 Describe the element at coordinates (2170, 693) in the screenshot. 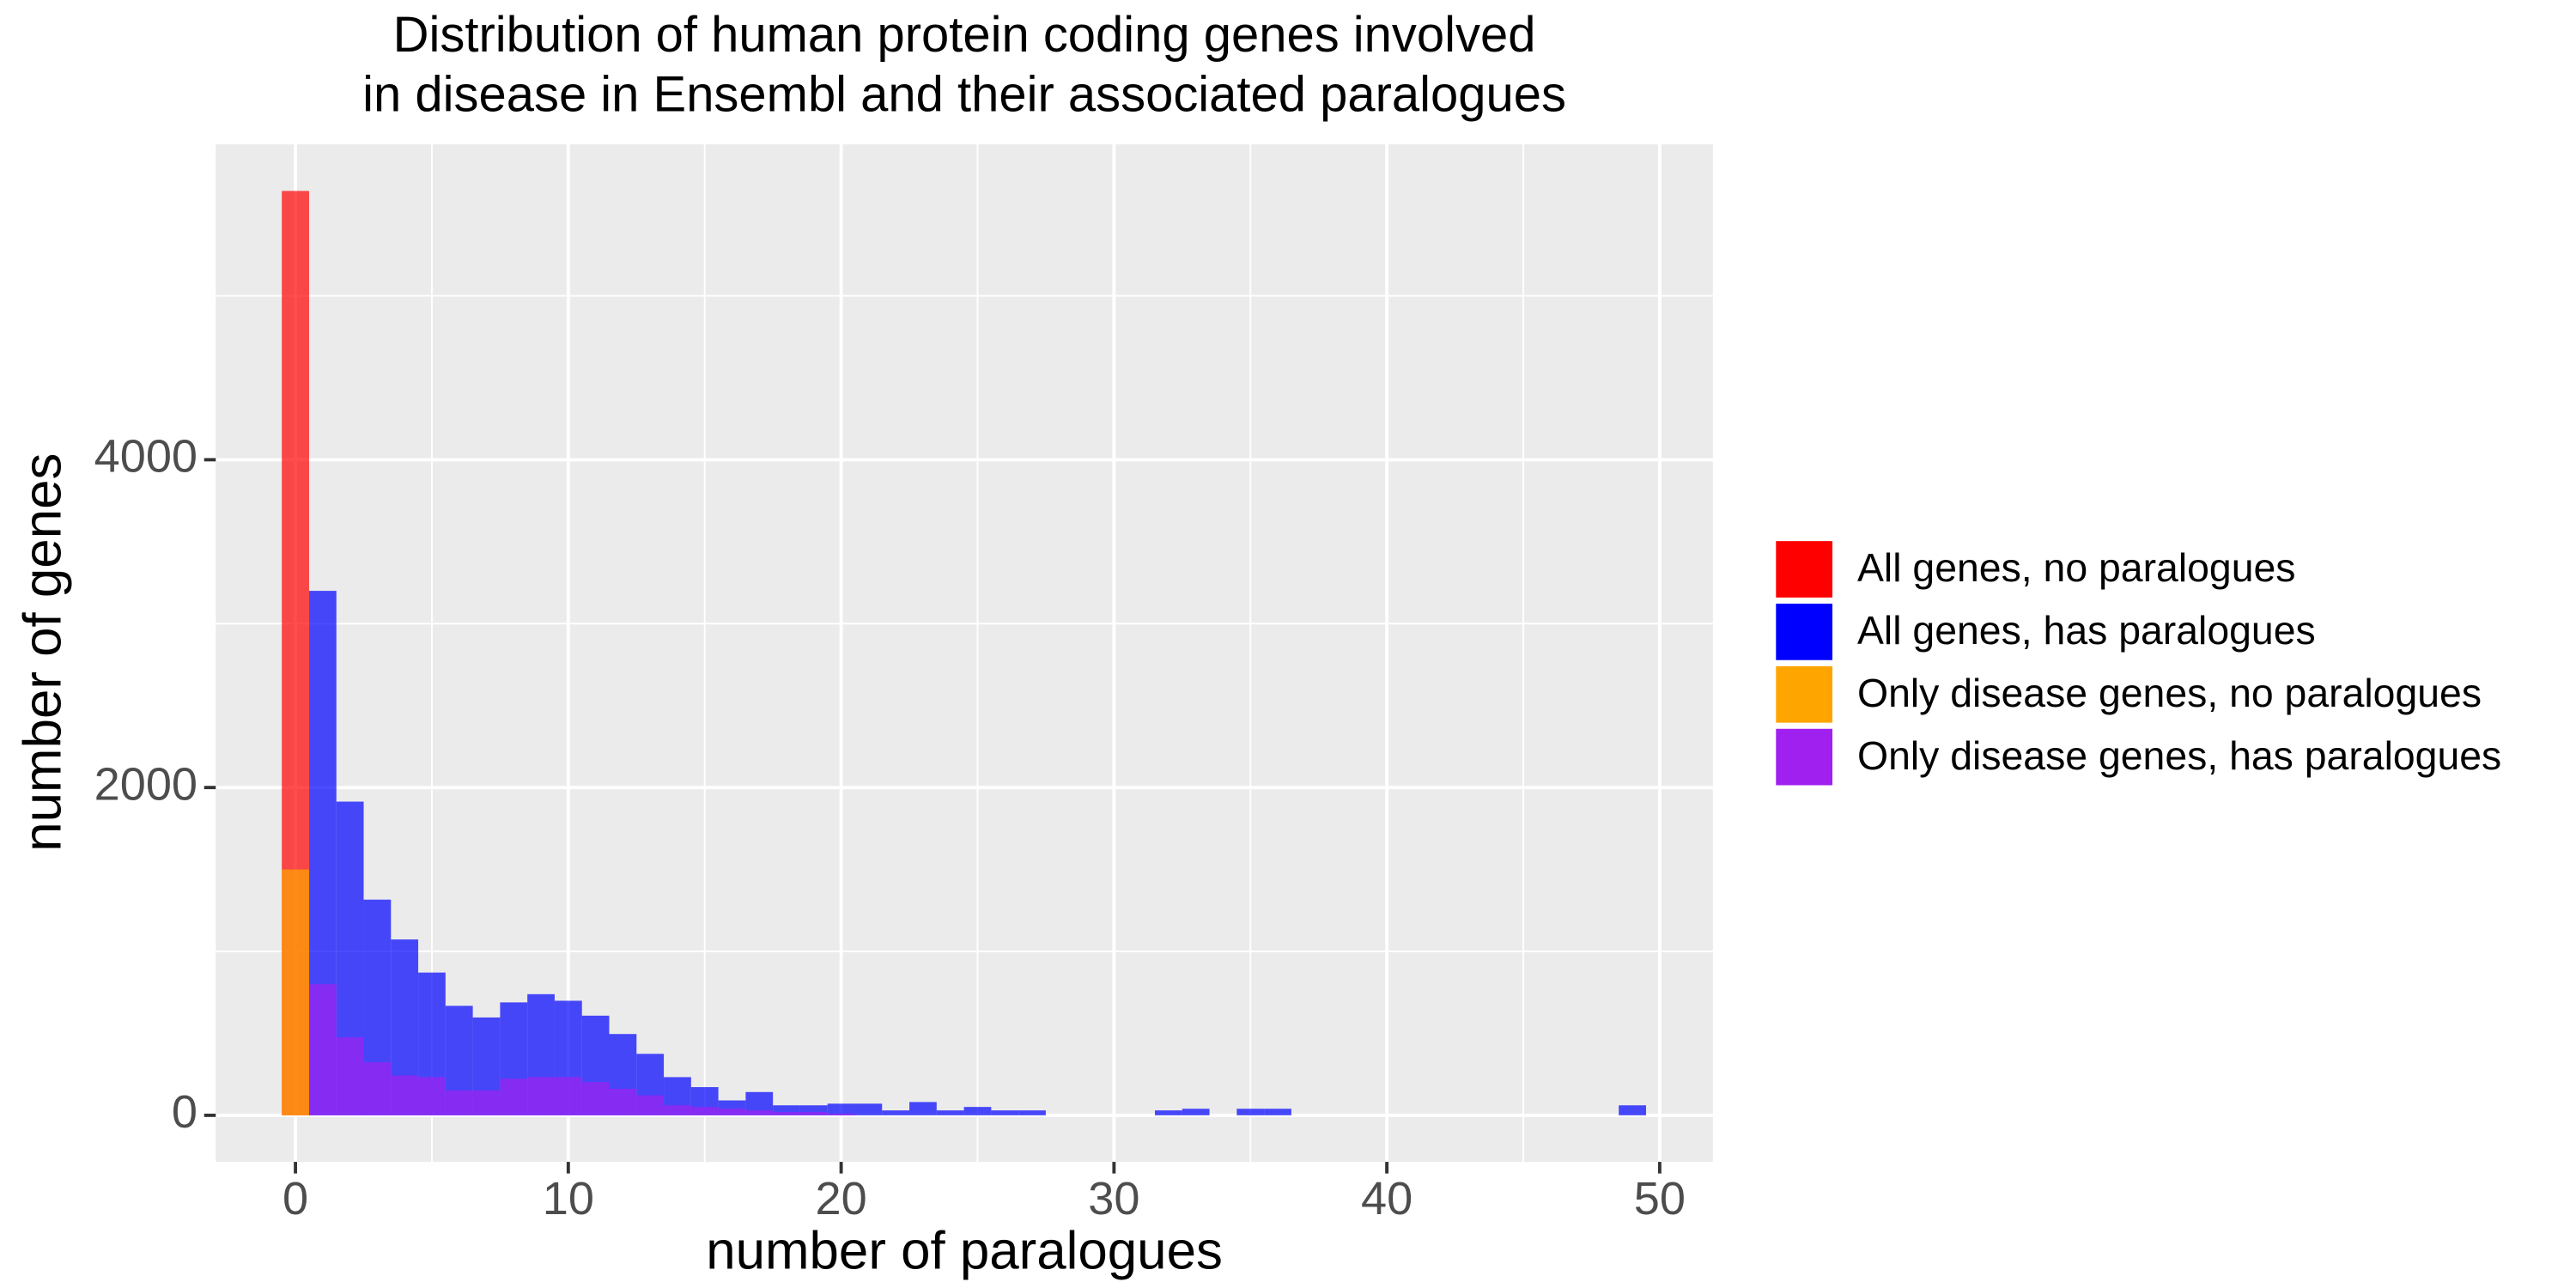

I see `legend-label: Only disease genes, no paralogues` at that location.